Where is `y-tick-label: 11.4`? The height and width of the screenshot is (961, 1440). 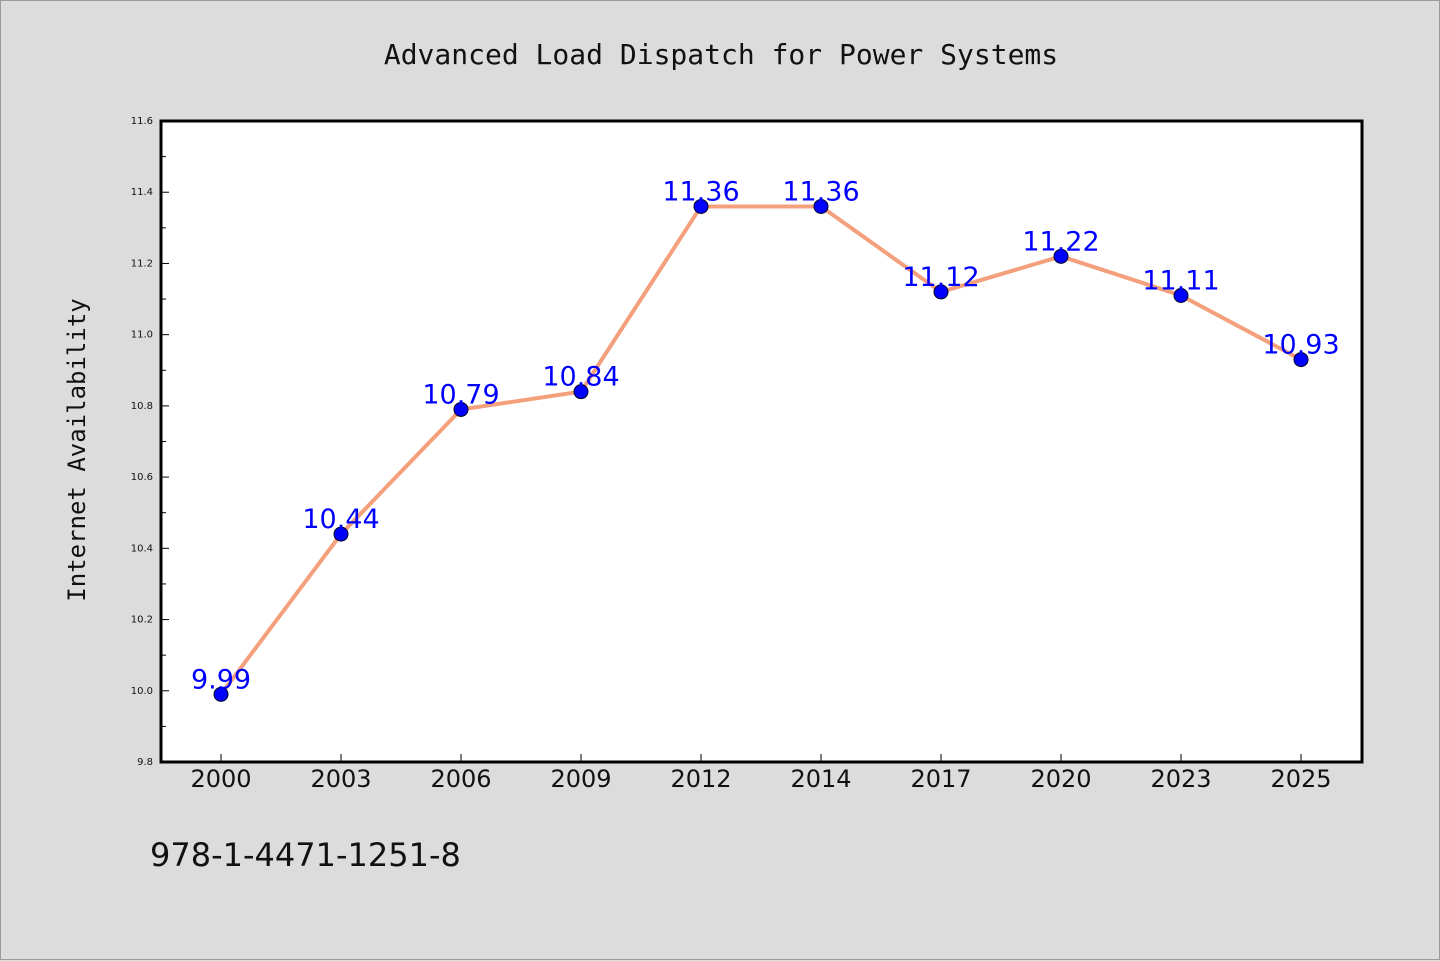
y-tick-label: 11.4 is located at coordinates (142, 192).